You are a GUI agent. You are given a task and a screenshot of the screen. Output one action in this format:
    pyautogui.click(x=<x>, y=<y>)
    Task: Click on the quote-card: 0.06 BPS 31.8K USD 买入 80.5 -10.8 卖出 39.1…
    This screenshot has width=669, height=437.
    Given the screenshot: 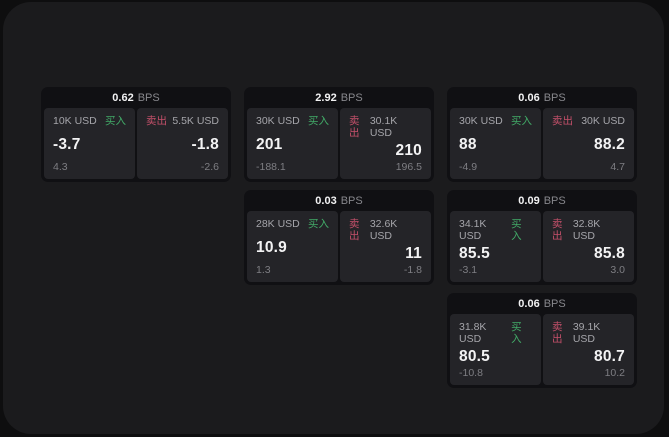 What is the action you would take?
    pyautogui.click(x=542, y=340)
    